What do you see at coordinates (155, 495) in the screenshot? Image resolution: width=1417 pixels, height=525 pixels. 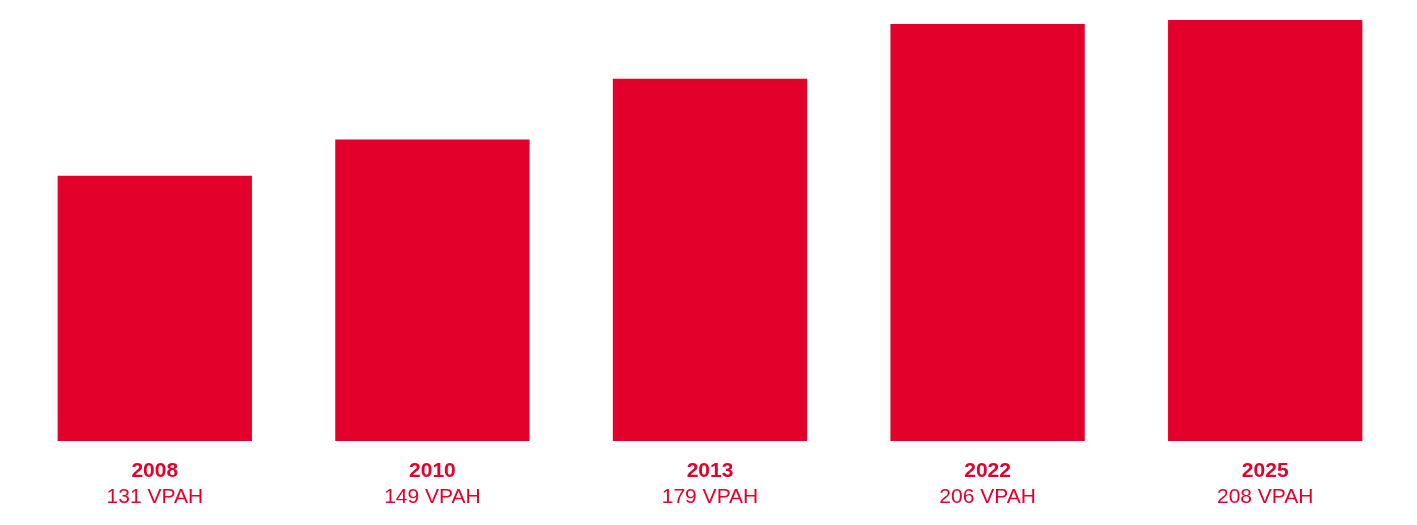 I see `data-label: 131 VPAH` at bounding box center [155, 495].